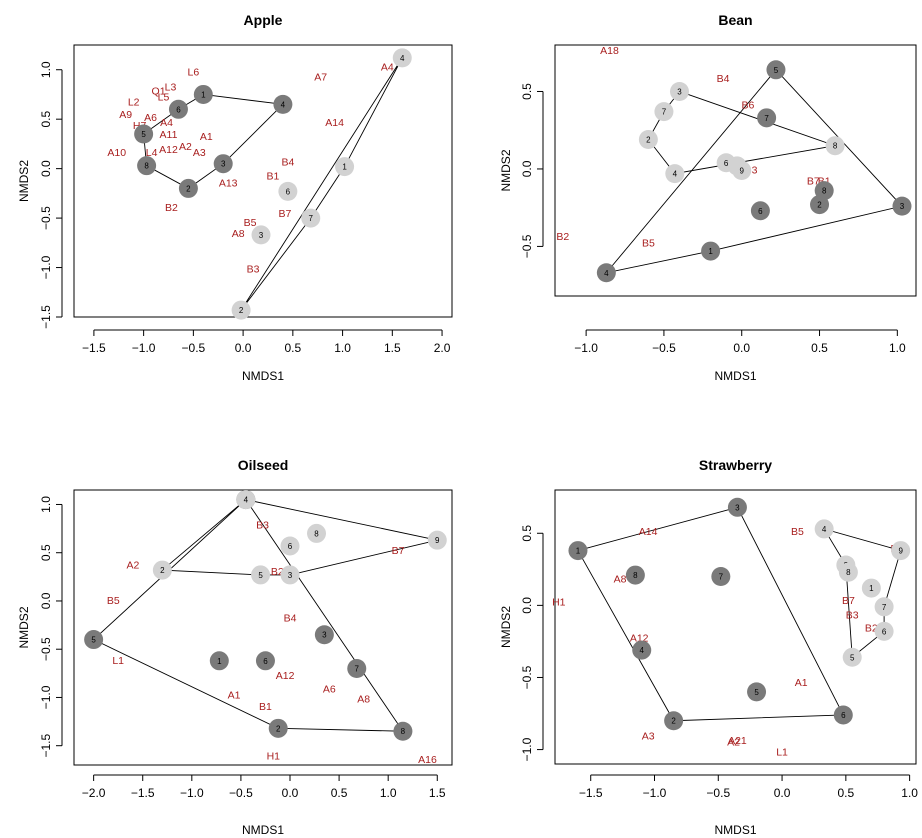 The height and width of the screenshot is (838, 922). Describe the element at coordinates (437, 540) in the screenshot. I see `site-point-label: 9` at that location.